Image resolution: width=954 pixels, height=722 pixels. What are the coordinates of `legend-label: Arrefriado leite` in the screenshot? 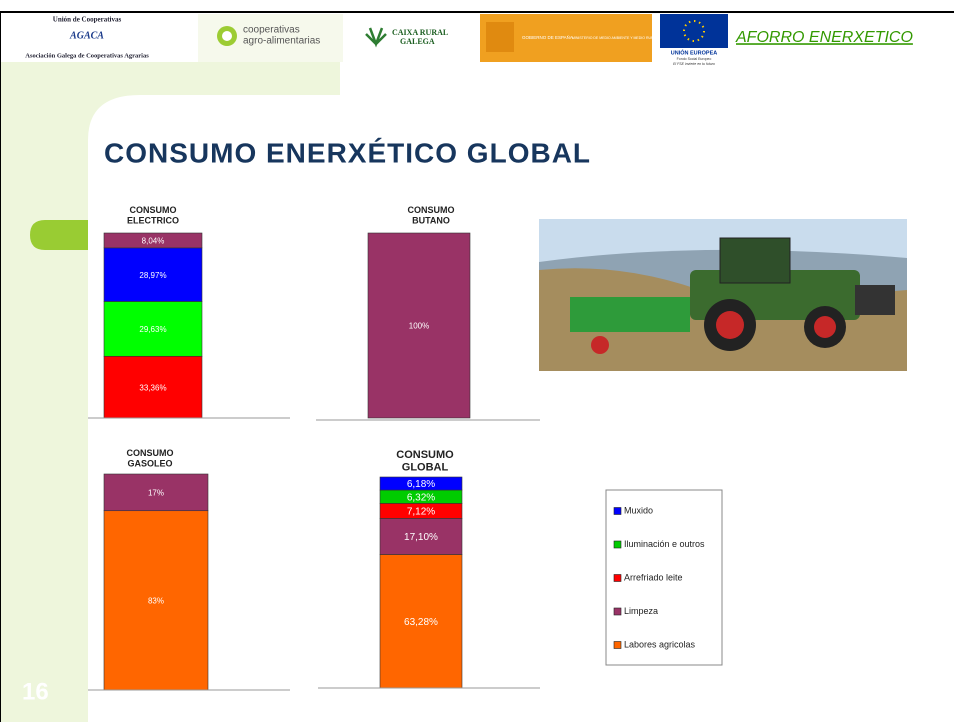 It's located at (653, 577).